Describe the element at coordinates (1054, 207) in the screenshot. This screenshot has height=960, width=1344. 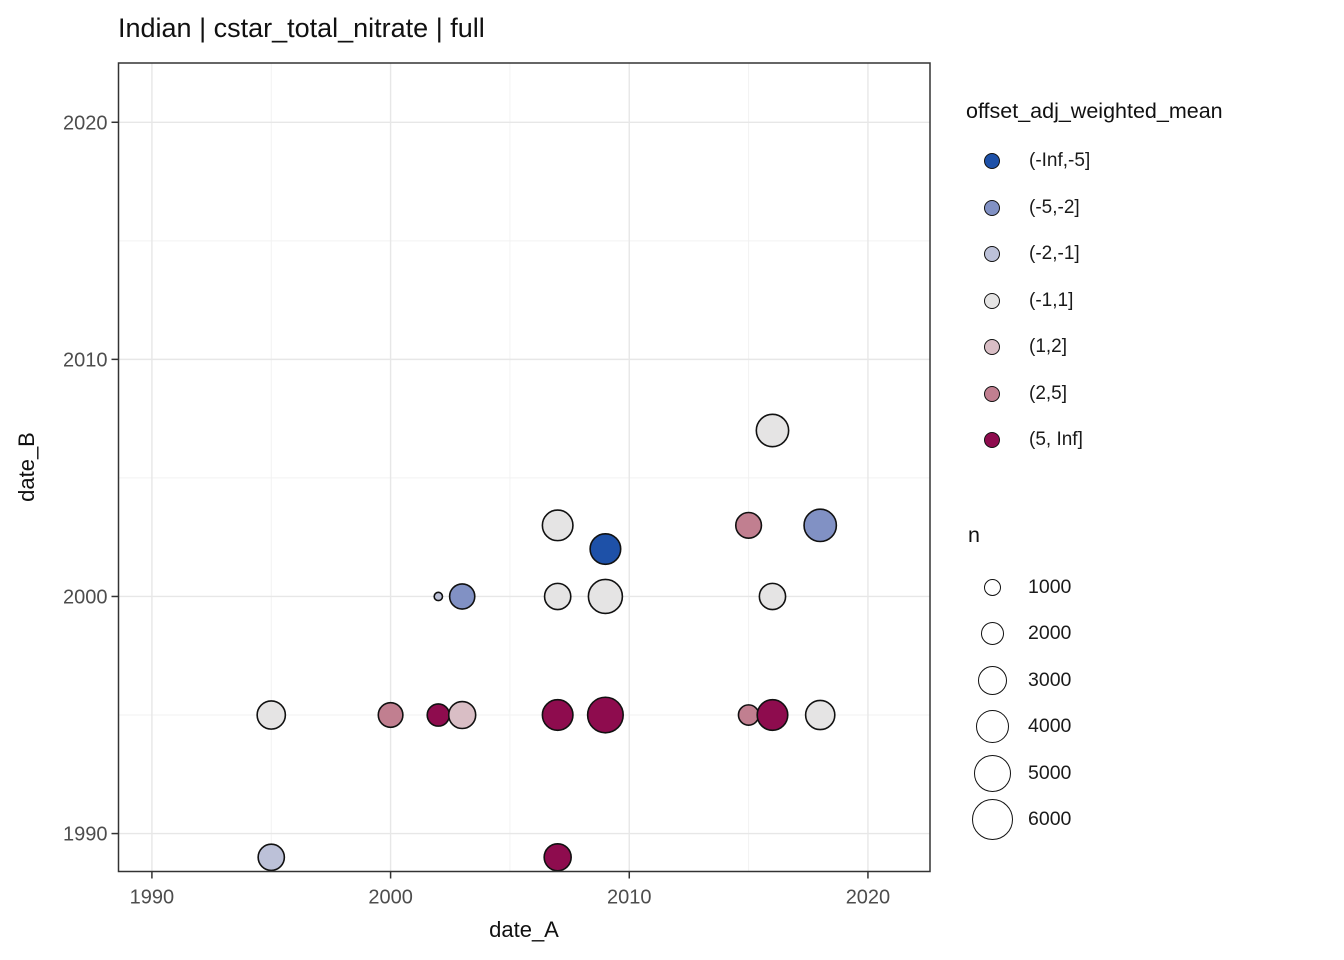
I see `color-legend-label: (-5,-2]` at that location.